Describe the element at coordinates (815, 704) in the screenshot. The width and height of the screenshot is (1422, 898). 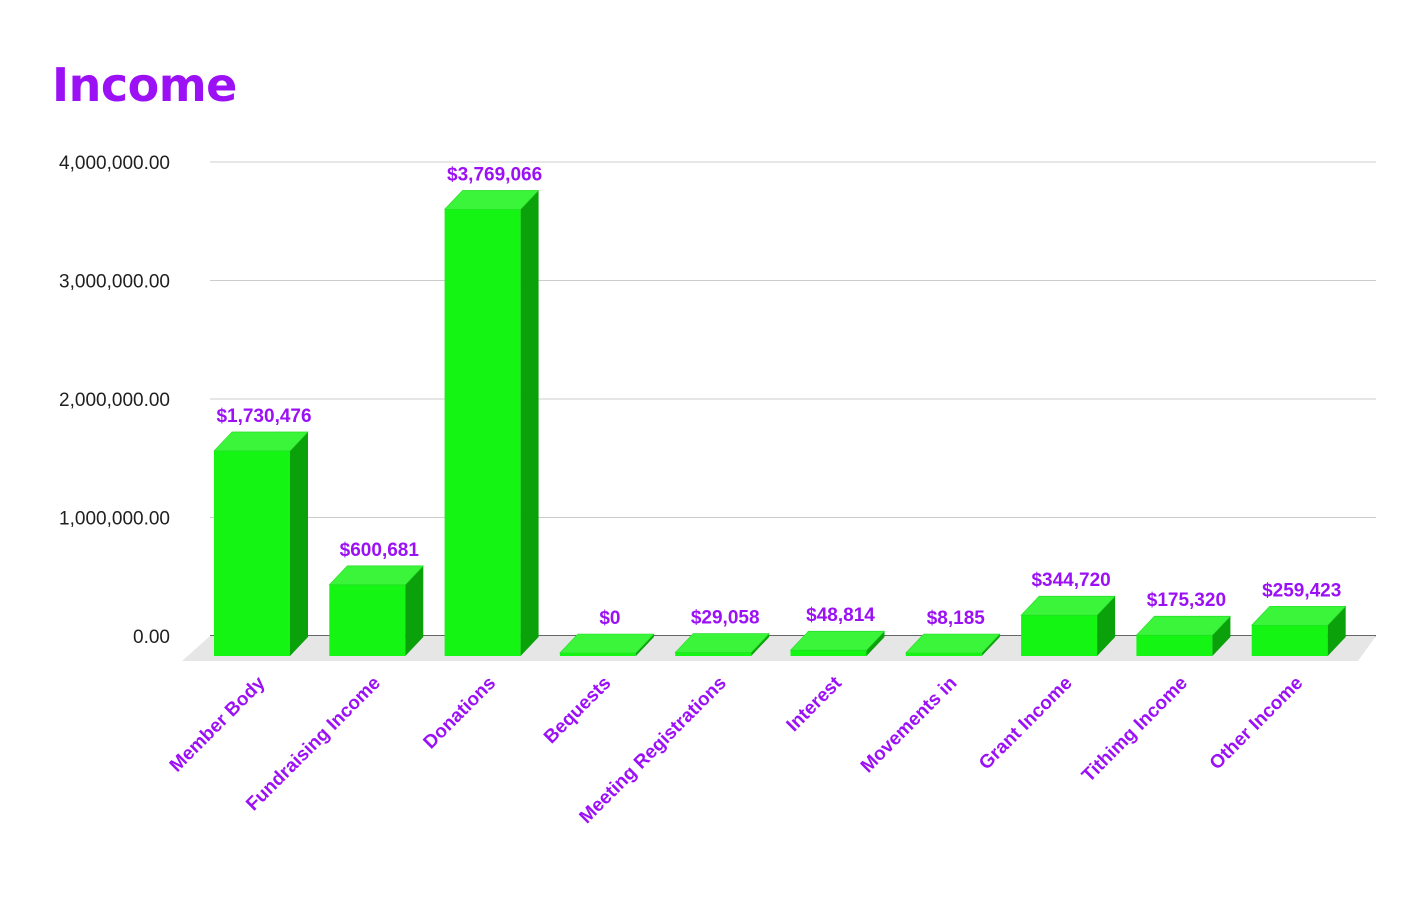
I see `x-tick-label: Interest` at that location.